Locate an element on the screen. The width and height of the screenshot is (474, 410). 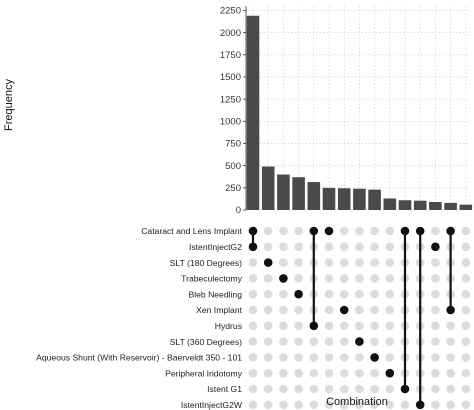
set-label: Bleb Needling is located at coordinates (215, 294).